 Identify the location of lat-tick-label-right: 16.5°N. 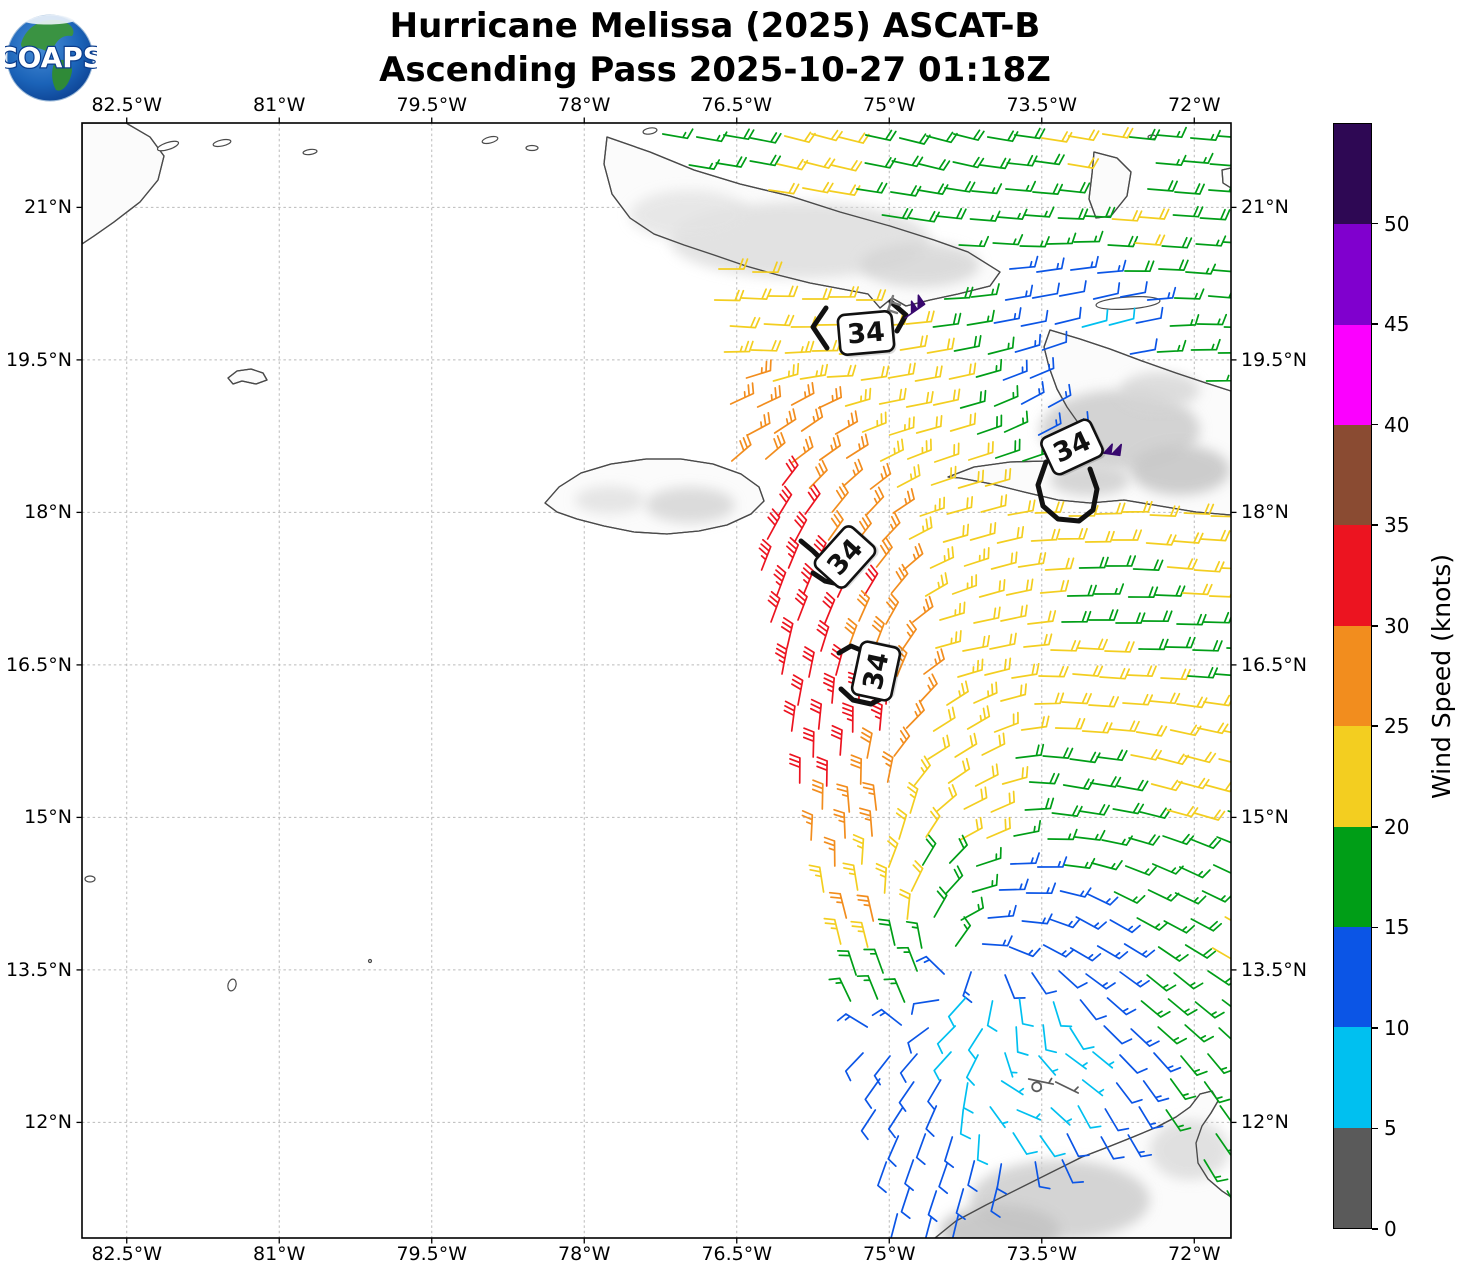
(1274, 664).